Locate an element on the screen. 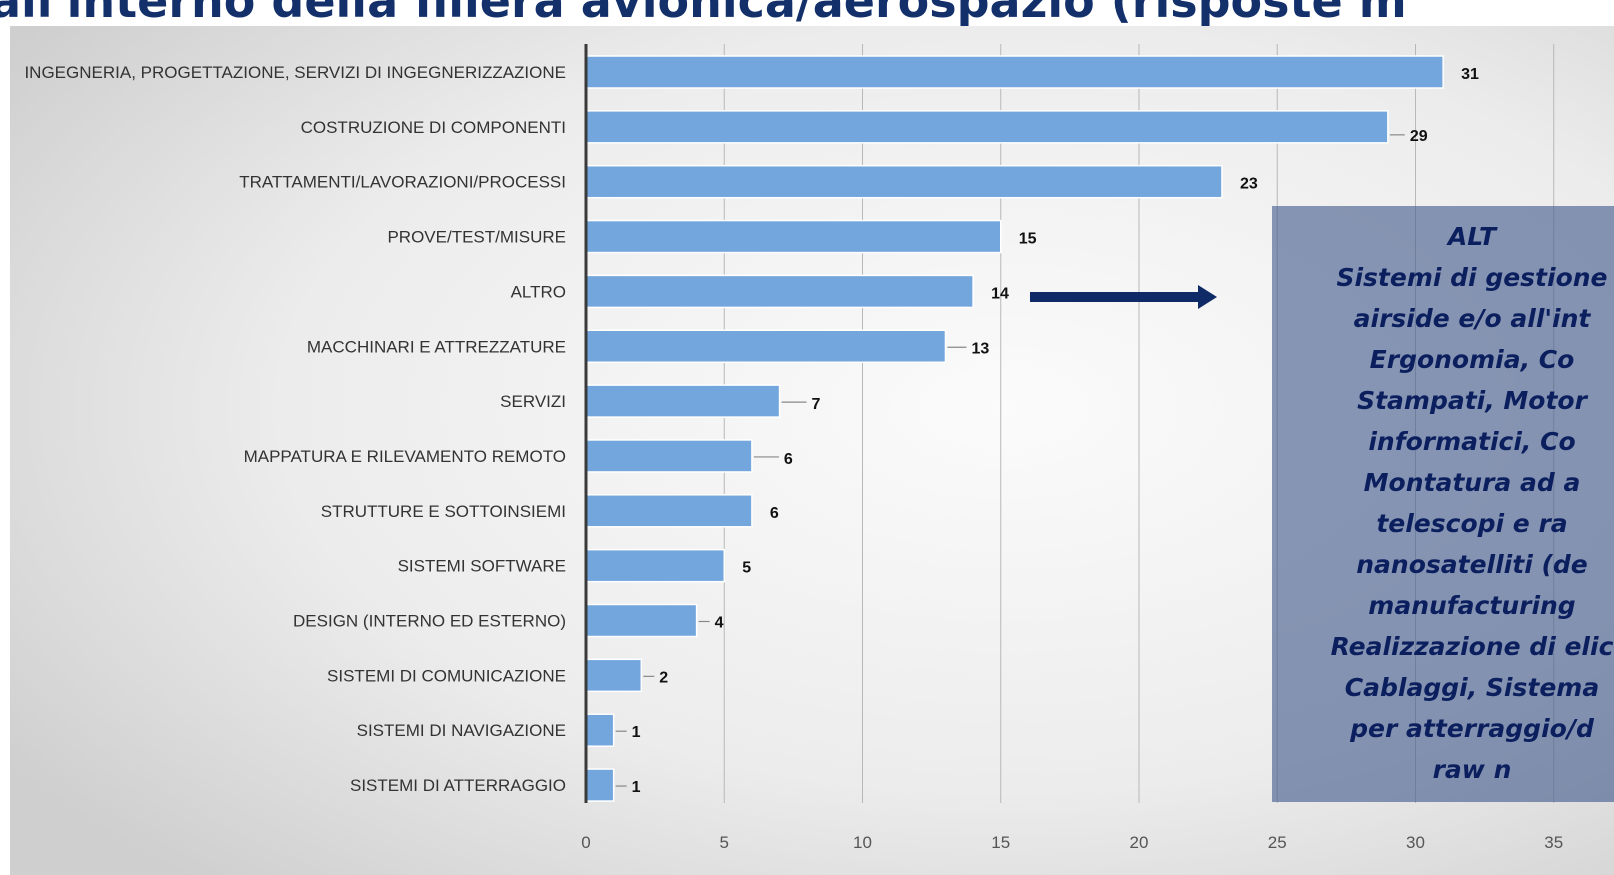  data-label: 5 is located at coordinates (746, 568).